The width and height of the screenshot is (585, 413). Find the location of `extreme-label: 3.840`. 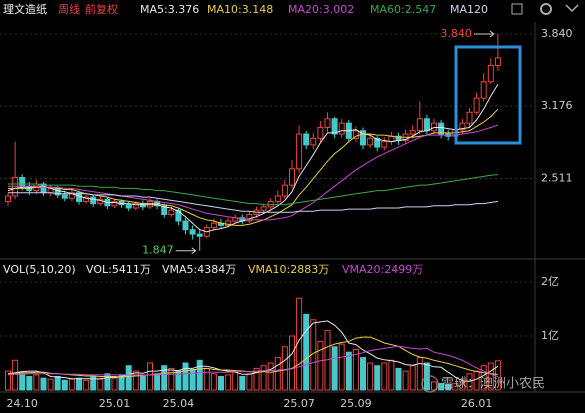

extreme-label: 3.840 is located at coordinates (456, 33).